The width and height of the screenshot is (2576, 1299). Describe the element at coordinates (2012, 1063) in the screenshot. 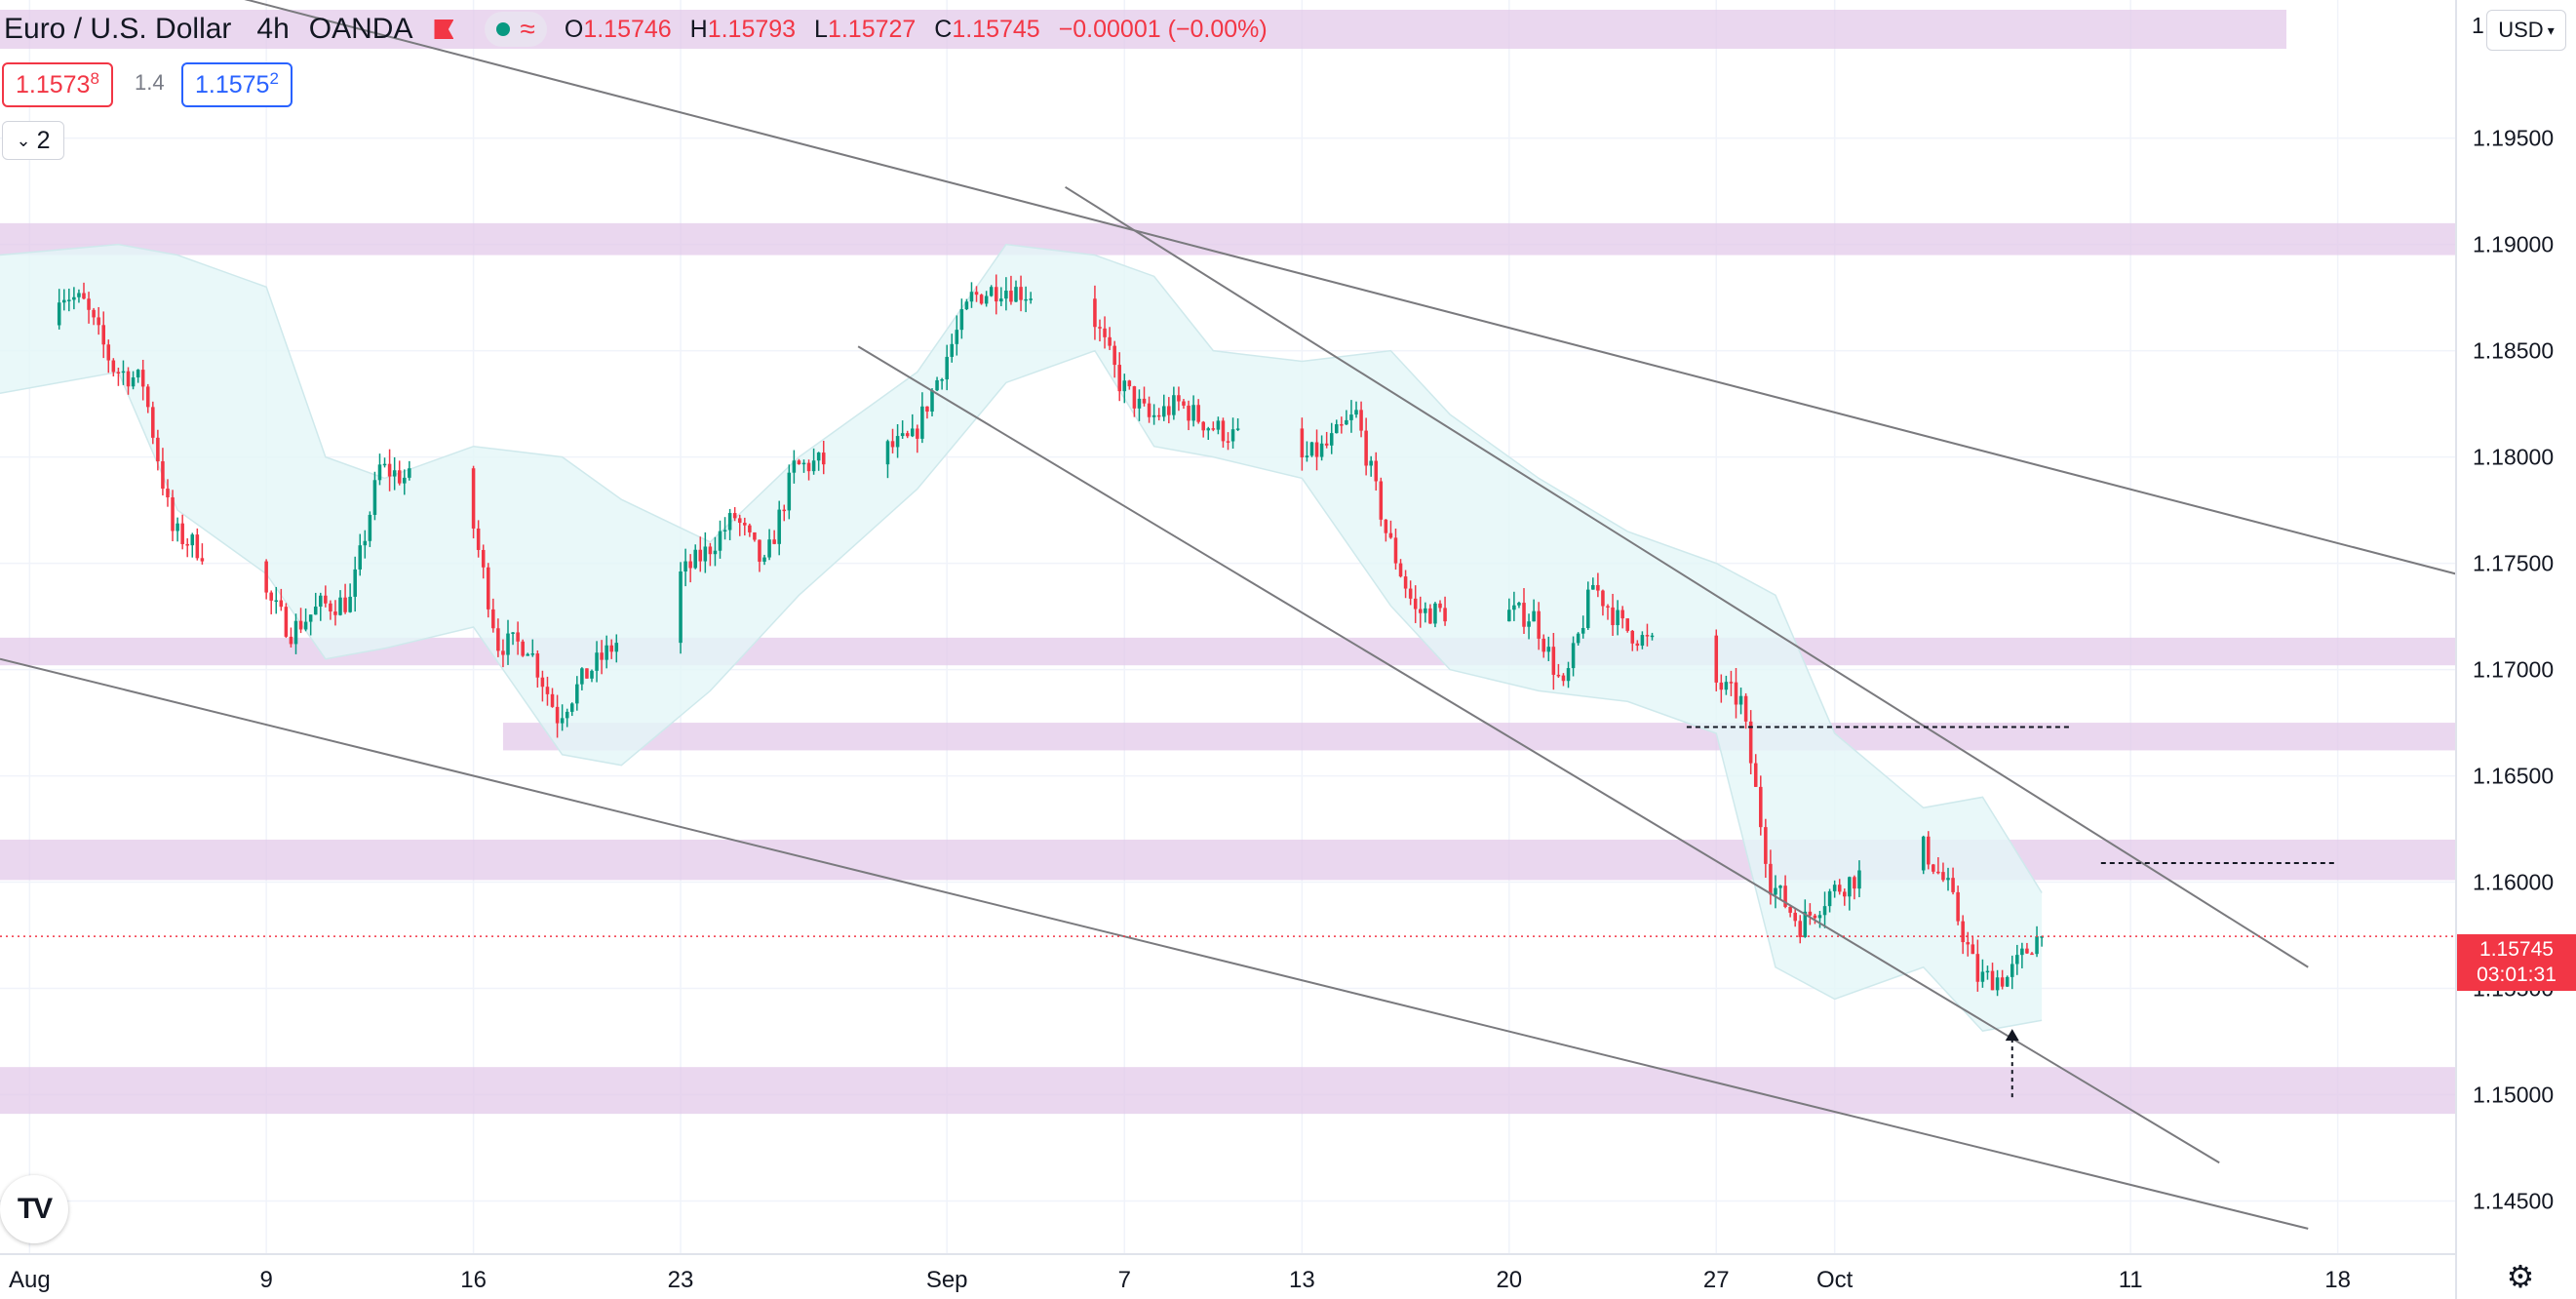

I see `arrow-marker` at that location.